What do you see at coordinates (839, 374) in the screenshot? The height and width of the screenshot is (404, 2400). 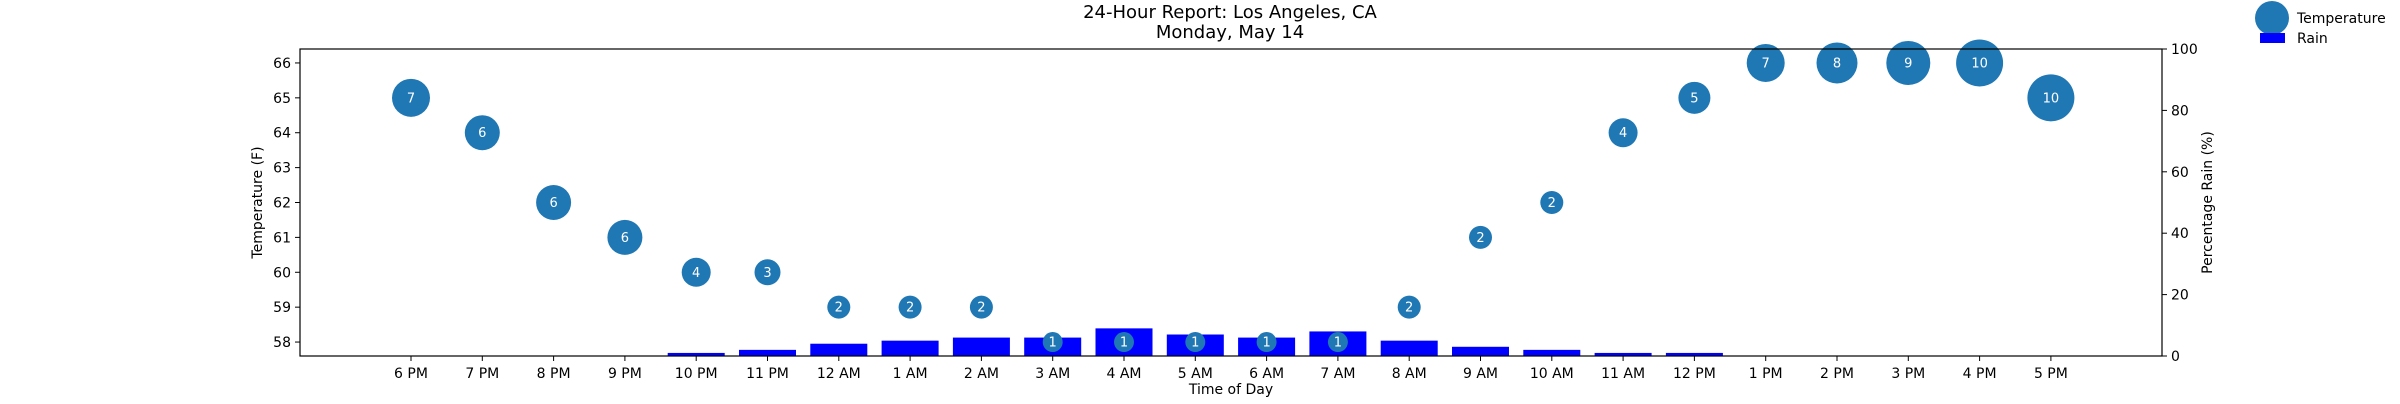 I see `x-tick-label: 12 AM` at bounding box center [839, 374].